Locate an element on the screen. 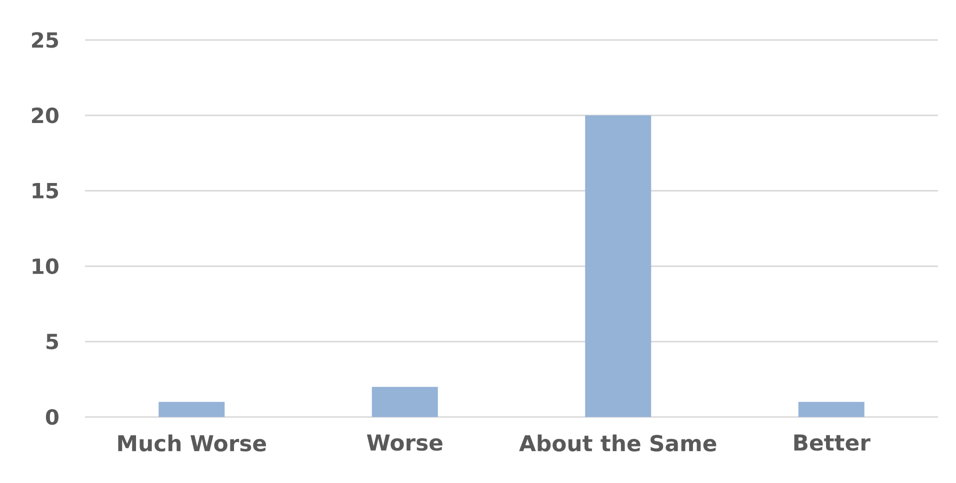  y-tick-label: 0 is located at coordinates (52, 417).